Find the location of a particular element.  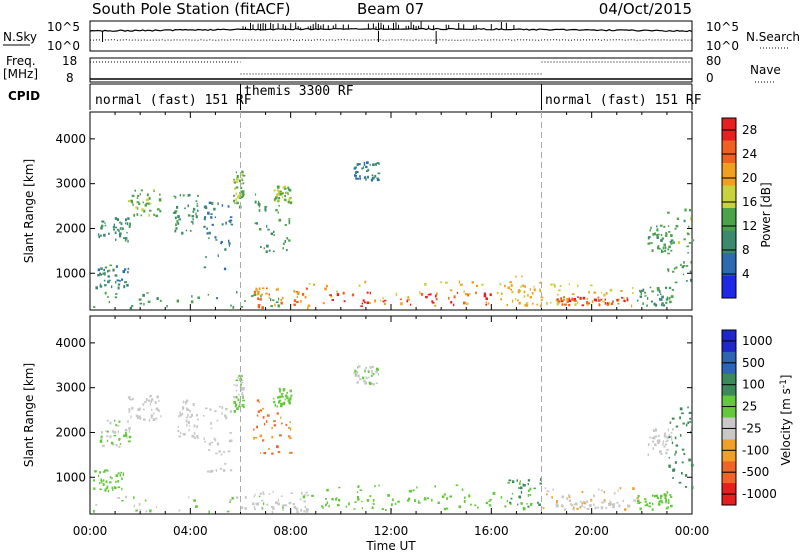

time-axis-label: Time UT is located at coordinates (390, 546).